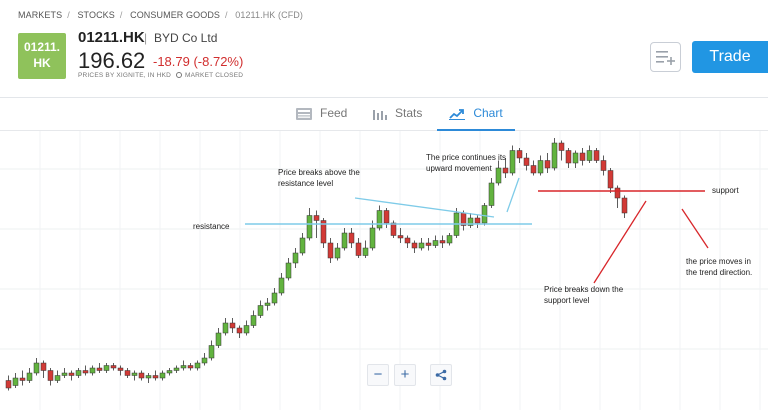  What do you see at coordinates (476, 114) in the screenshot?
I see `tab-chart: Chart` at bounding box center [476, 114].